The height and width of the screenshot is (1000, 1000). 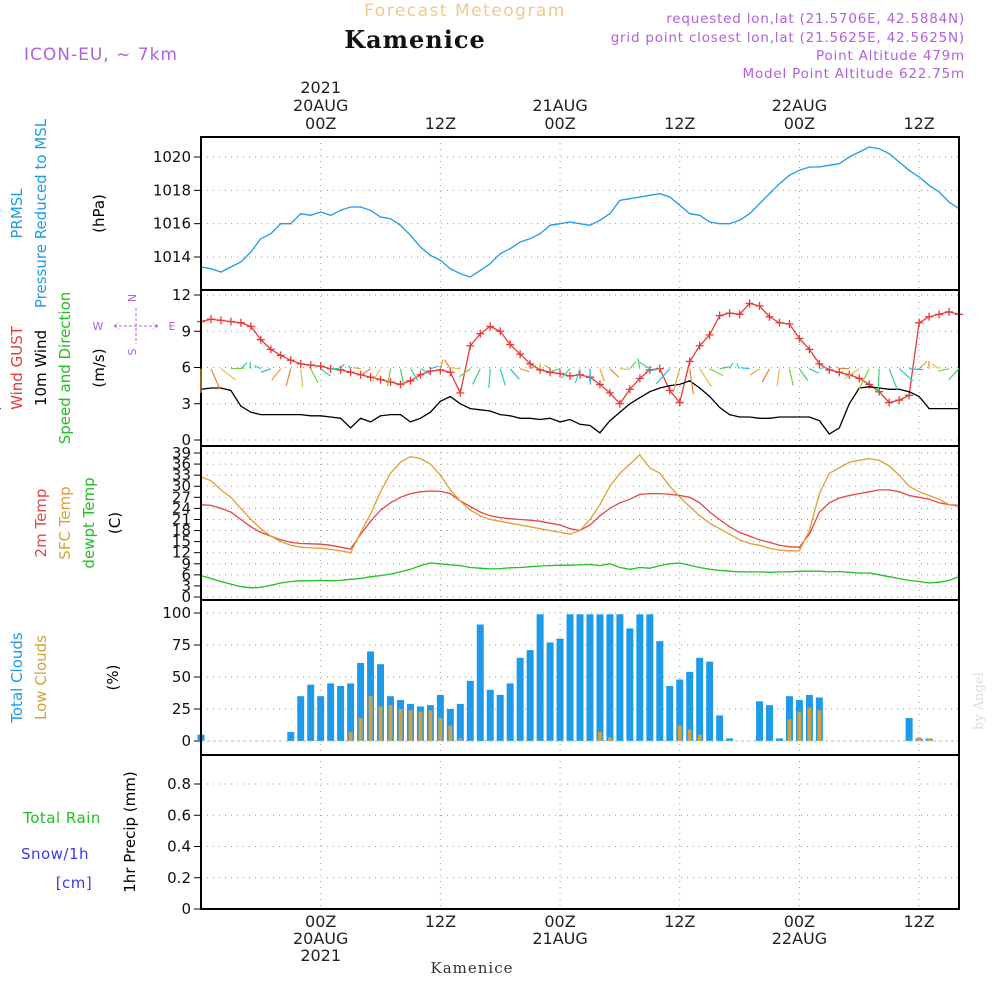 What do you see at coordinates (580, 575) in the screenshot?
I see `series-line-dewpt-temp` at bounding box center [580, 575].